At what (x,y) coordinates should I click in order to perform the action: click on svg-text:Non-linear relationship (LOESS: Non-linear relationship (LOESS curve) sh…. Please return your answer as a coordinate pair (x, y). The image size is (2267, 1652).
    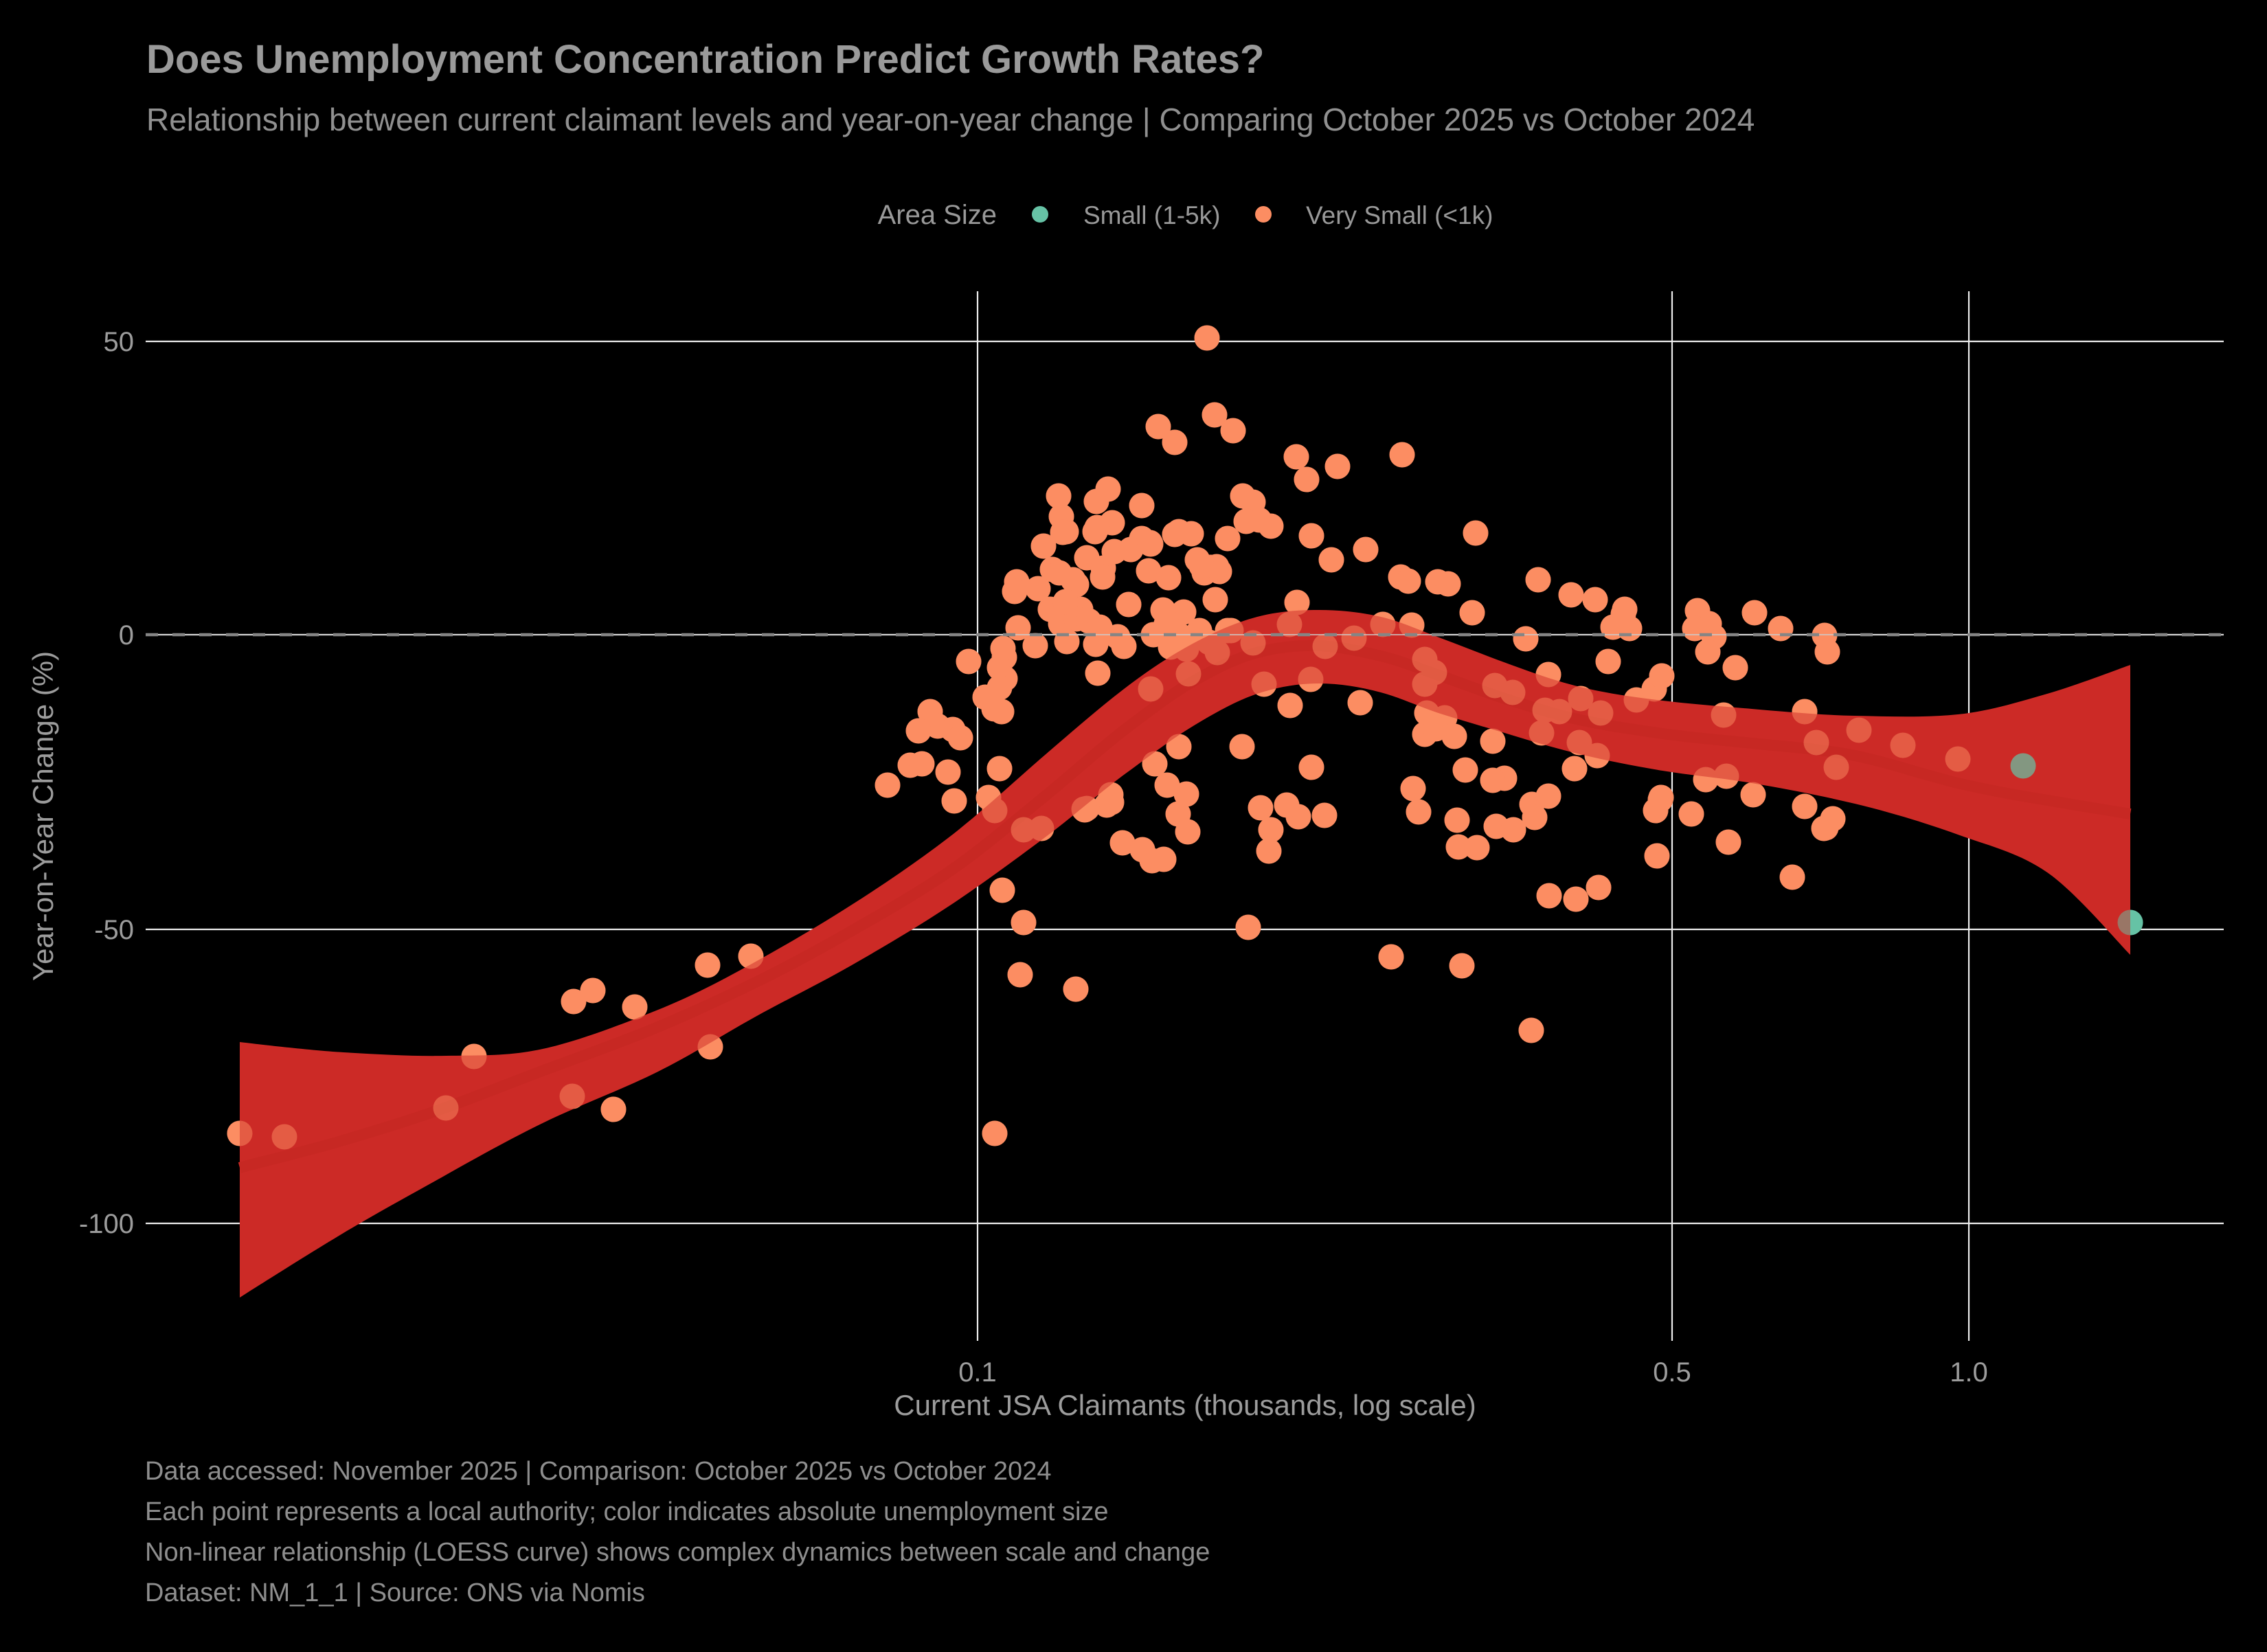
    Looking at the image, I should click on (677, 1553).